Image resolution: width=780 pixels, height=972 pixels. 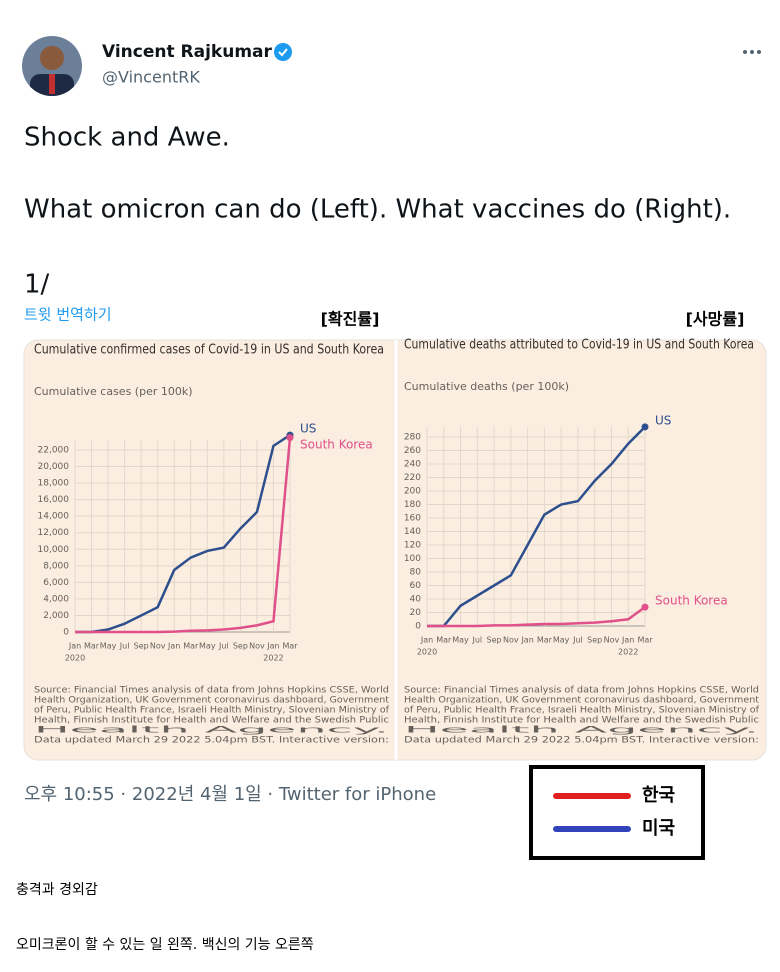 What do you see at coordinates (412, 546) in the screenshot?
I see `y-tick-label: 120` at bounding box center [412, 546].